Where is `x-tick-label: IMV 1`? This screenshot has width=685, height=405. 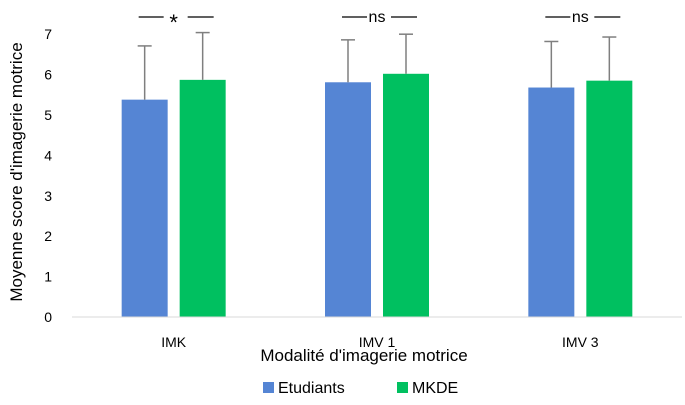
x-tick-label: IMV 1 is located at coordinates (377, 342).